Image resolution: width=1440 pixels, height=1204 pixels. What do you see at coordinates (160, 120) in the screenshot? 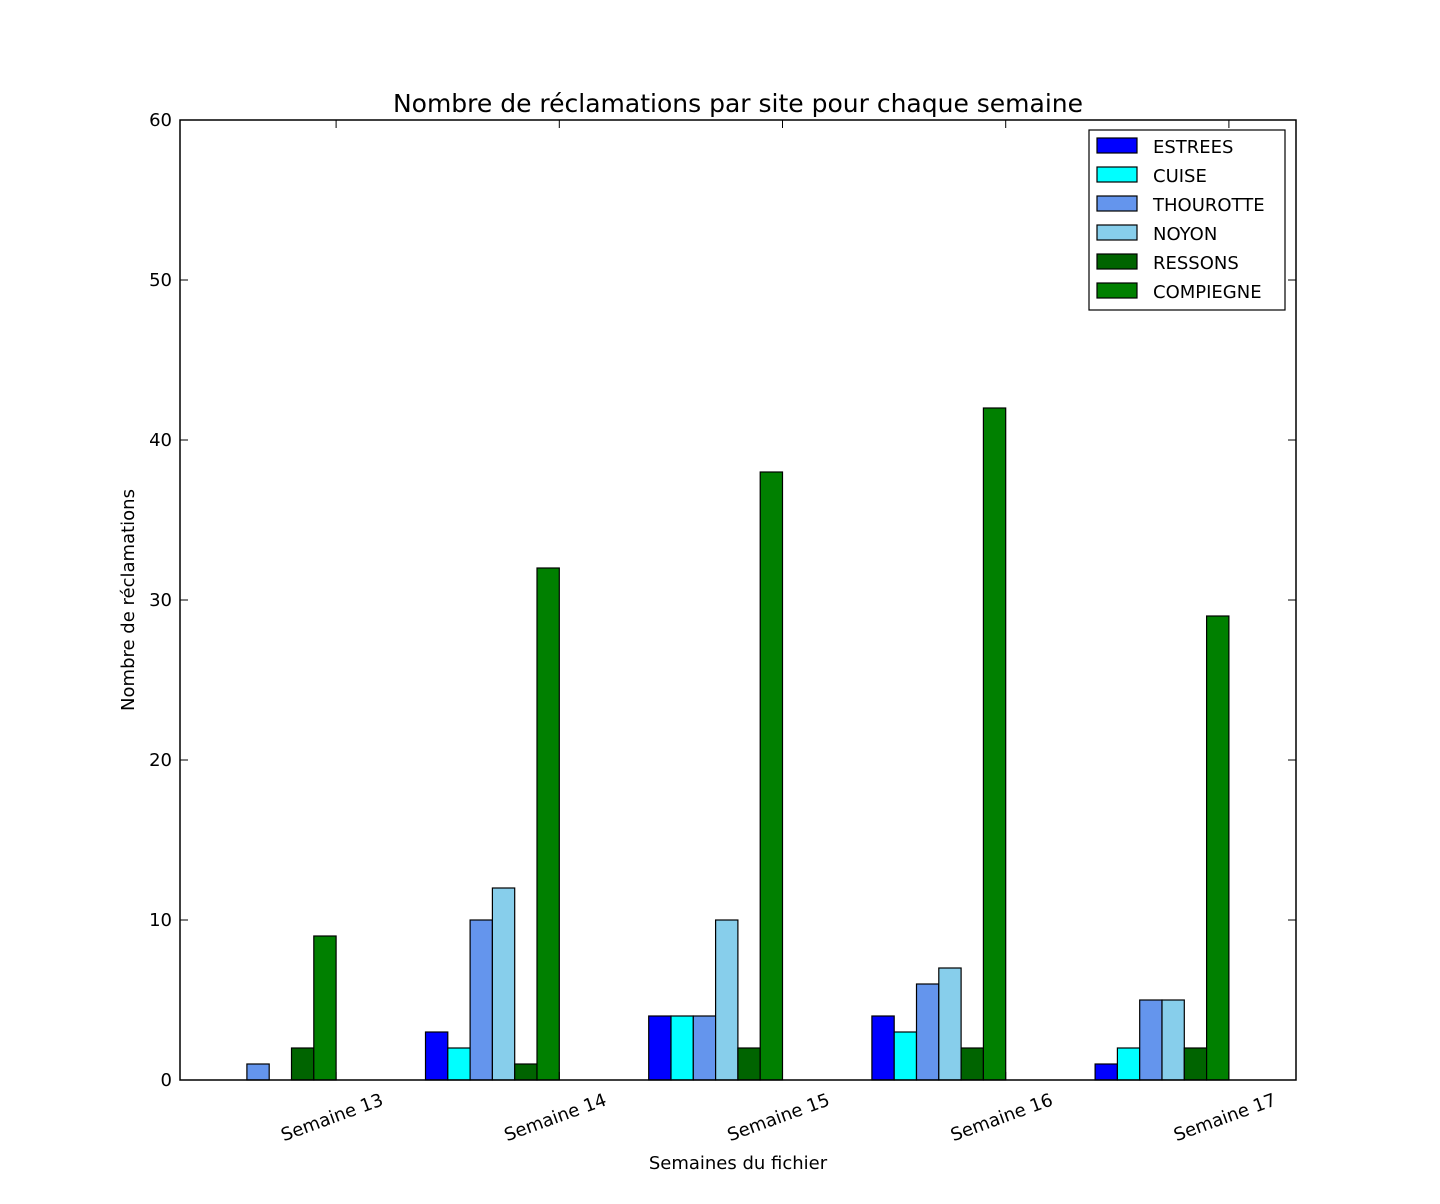
I see `y-tick-label: 60` at bounding box center [160, 120].